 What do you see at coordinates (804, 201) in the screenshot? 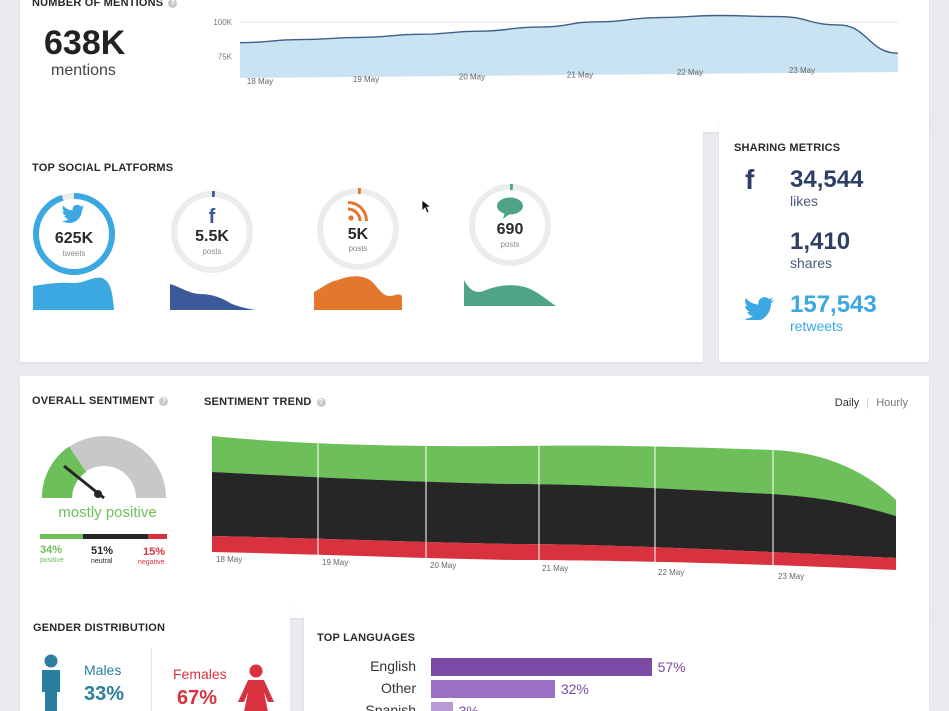
I see `facebook-likes-label: likes` at bounding box center [804, 201].